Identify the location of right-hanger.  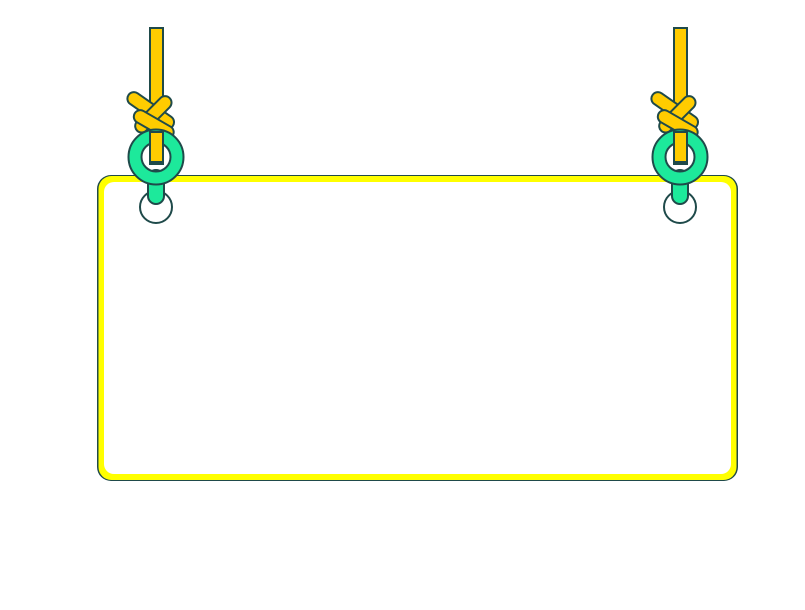
(679, 125).